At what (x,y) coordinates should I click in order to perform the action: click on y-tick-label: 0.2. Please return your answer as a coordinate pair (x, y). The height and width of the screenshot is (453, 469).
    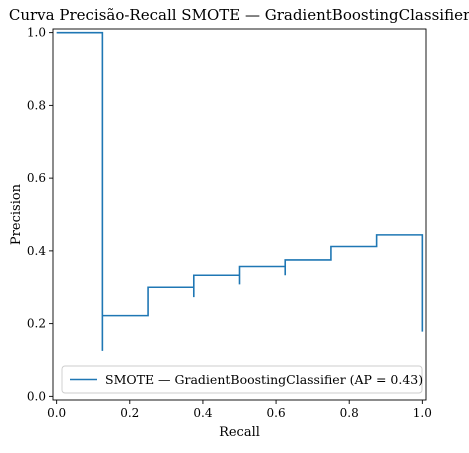
    Looking at the image, I should click on (36, 324).